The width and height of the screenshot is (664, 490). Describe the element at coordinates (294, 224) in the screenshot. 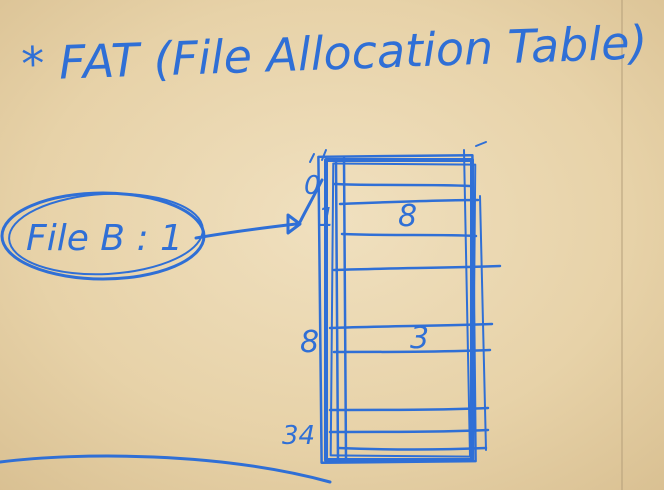

I see `pointer-arrowhead-icon` at that location.